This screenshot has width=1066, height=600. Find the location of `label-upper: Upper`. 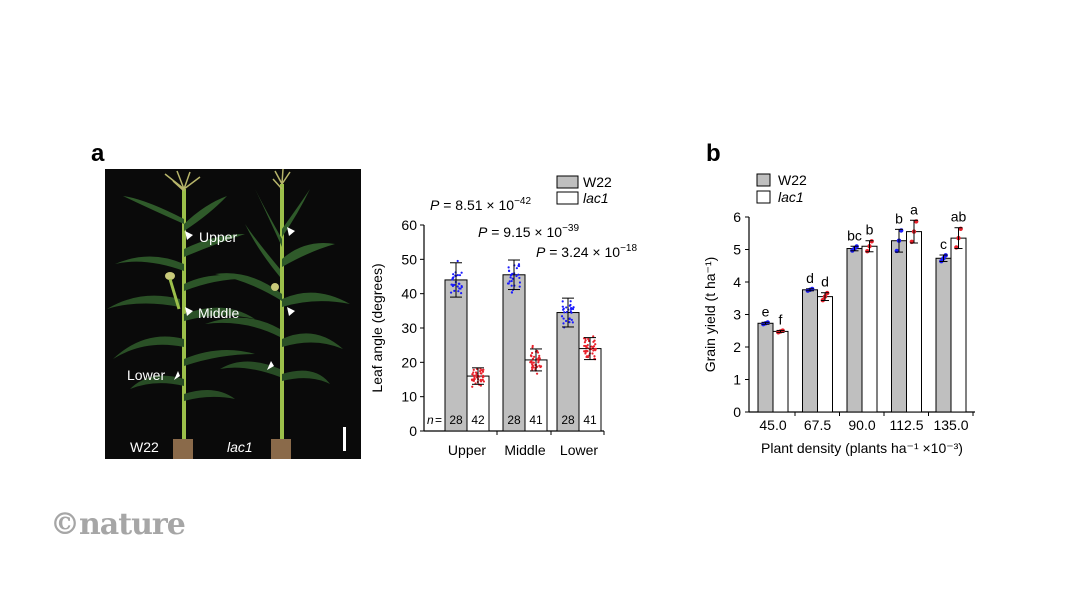

label-upper: Upper is located at coordinates (218, 237).